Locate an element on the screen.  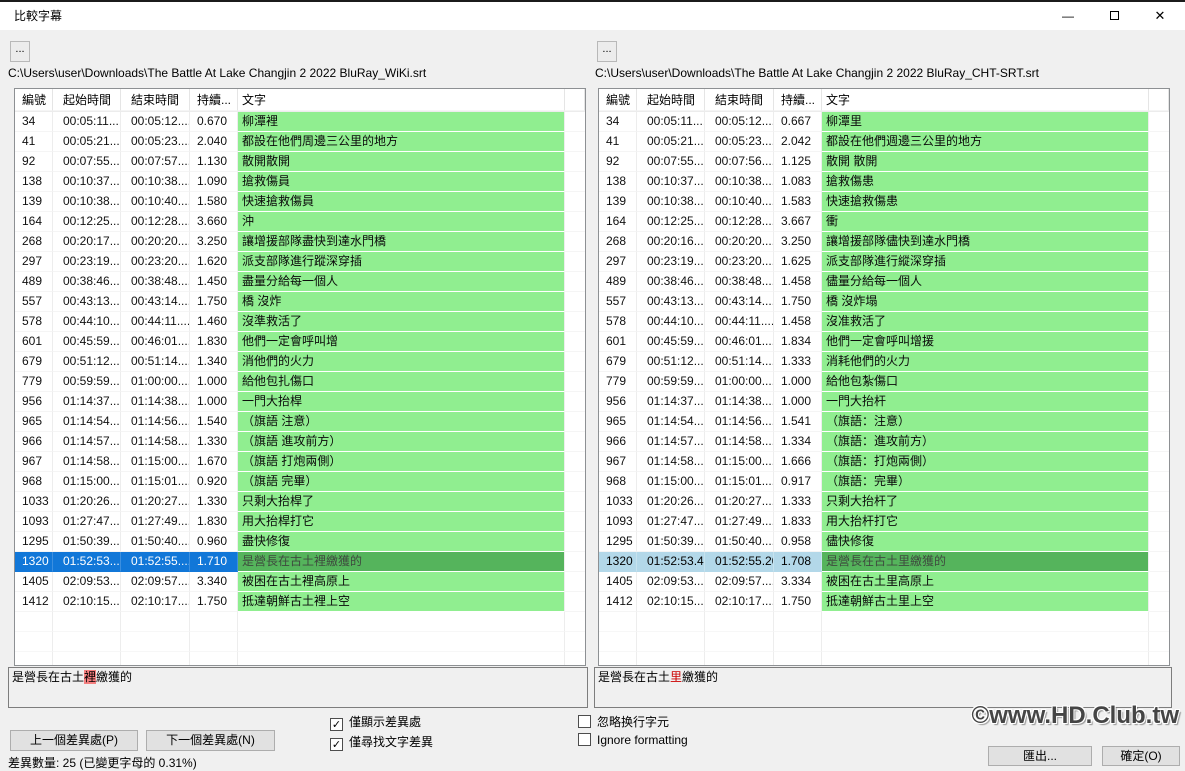
table-row: 1033 01:20:26.... 01:20:27.... 1.330 只剩大抬桿了 is located at coordinates (300, 502).